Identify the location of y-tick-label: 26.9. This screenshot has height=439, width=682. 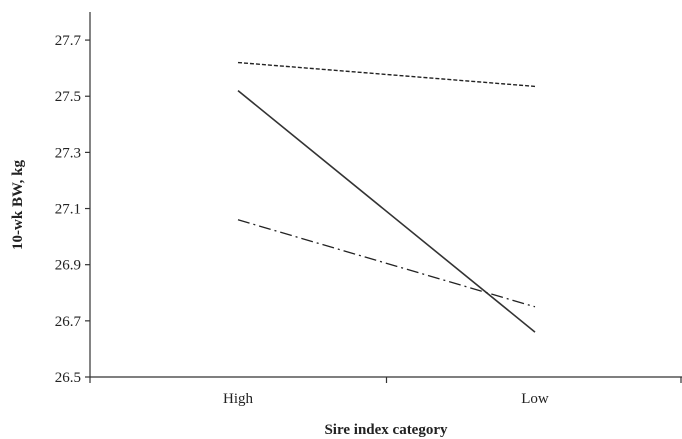
(68, 266).